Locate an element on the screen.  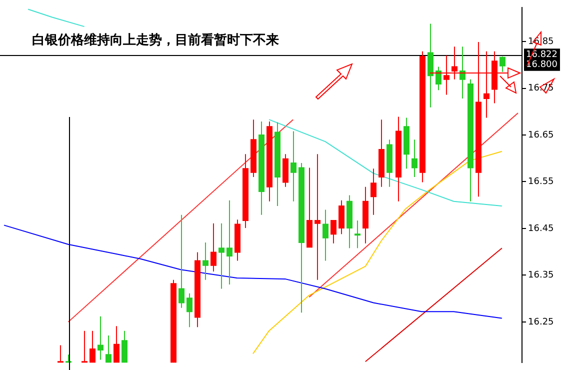
text: 白银价格维持向上走势，目前看暂时下不来 is located at coordinates (155, 40).